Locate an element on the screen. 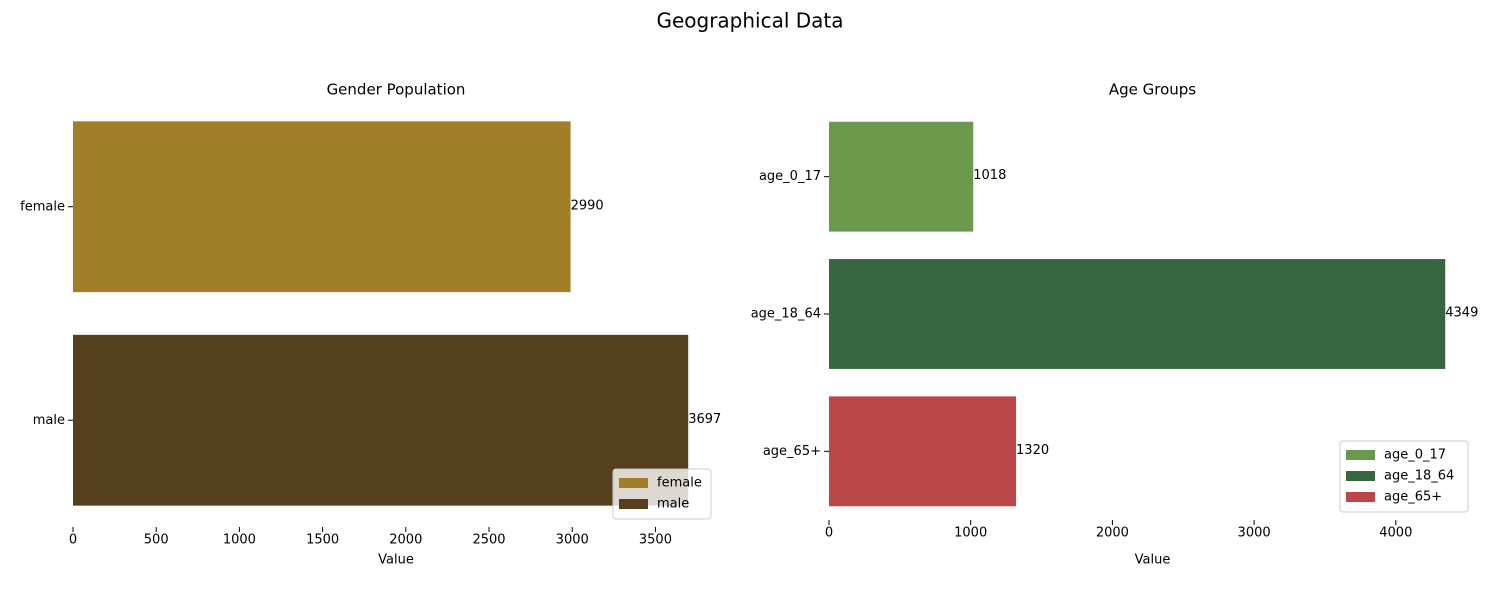  value-label: 3697 is located at coordinates (704, 419).